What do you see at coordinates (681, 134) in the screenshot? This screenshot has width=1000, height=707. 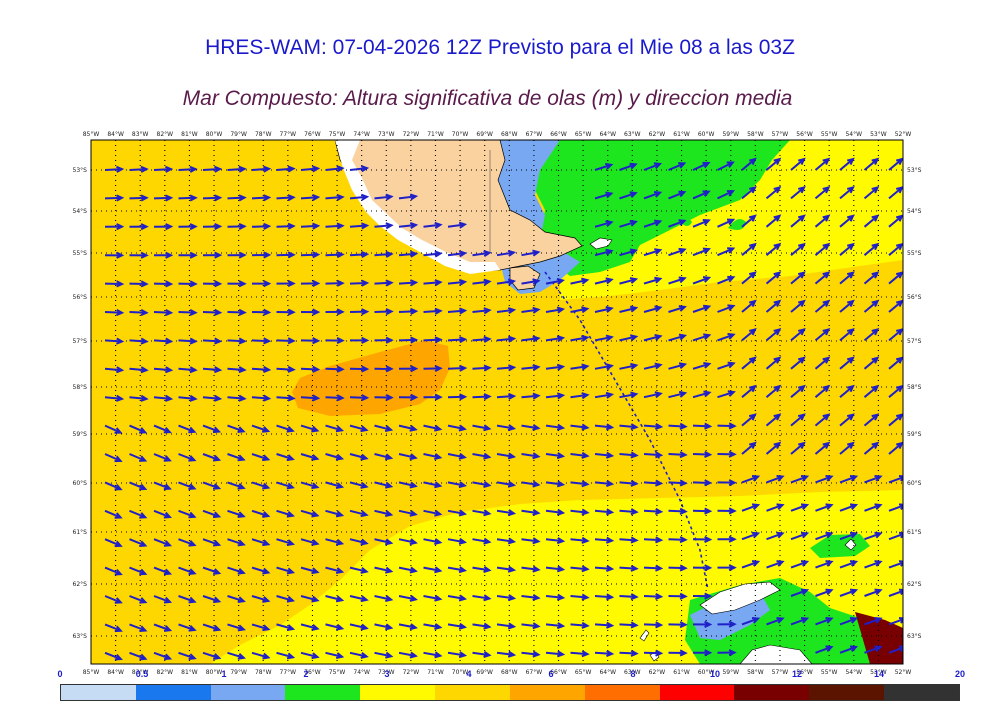 I see `longitude-label: 61°W` at bounding box center [681, 134].